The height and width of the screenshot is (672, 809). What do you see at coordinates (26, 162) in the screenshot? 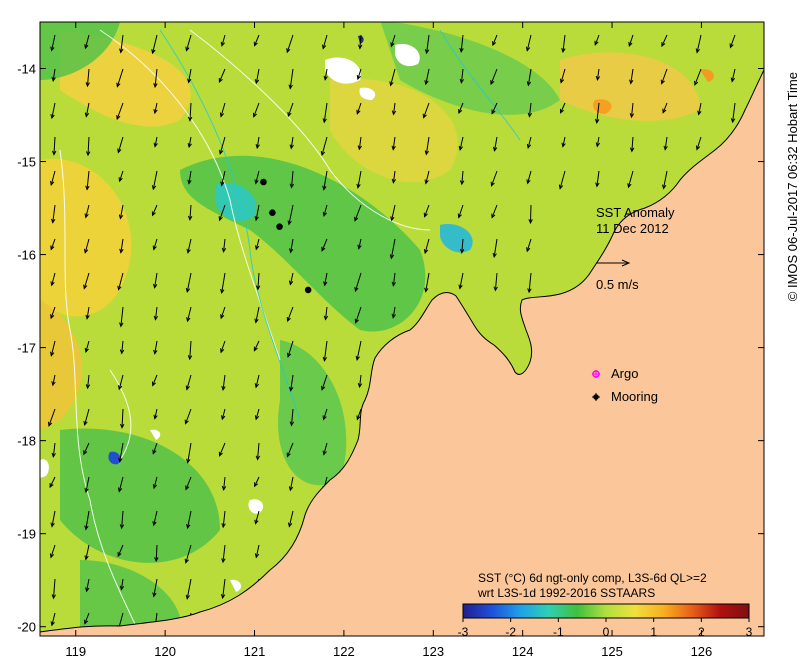
I see `y-tick-label: -15` at bounding box center [26, 162].